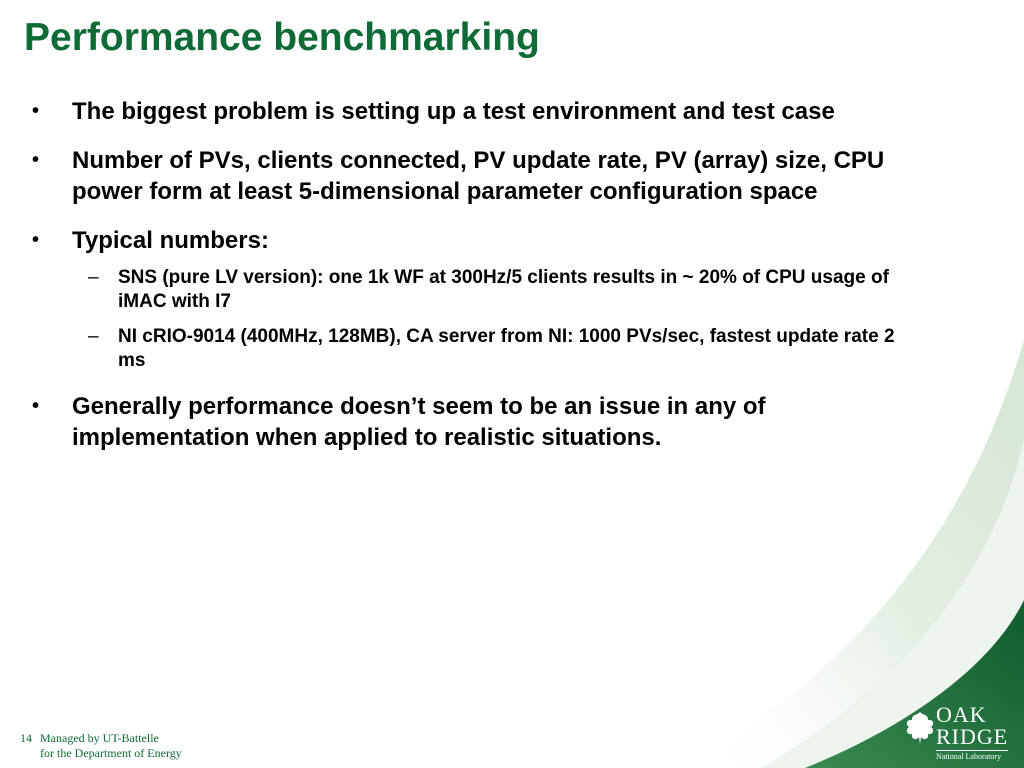  Describe the element at coordinates (26, 738) in the screenshot. I see `page-number: 14` at that location.